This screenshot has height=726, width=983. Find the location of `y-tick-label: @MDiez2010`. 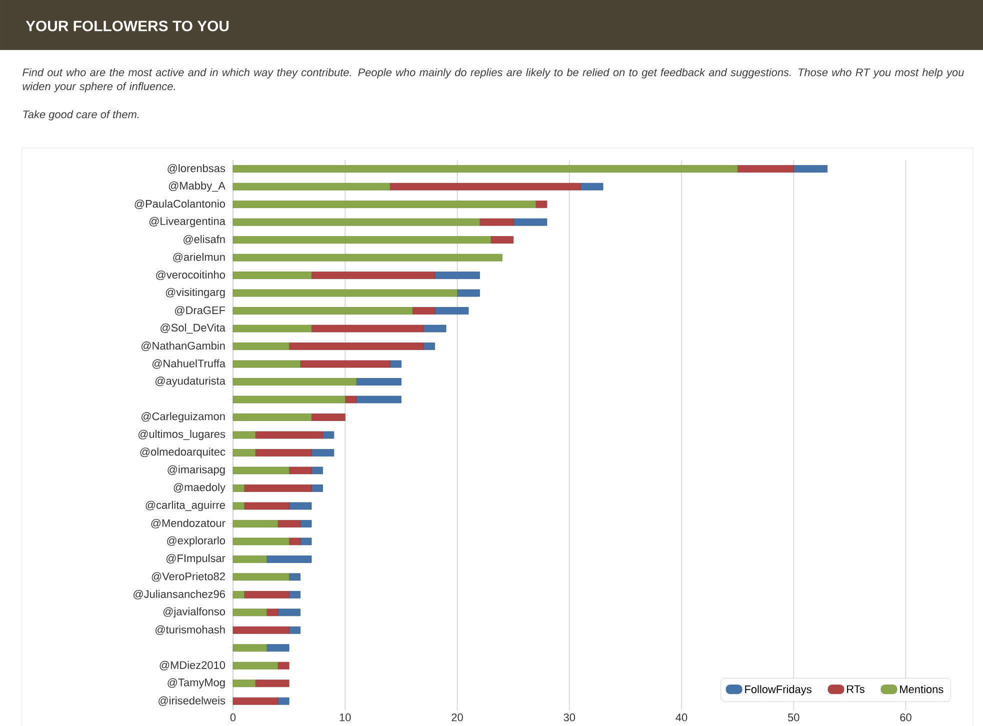

y-tick-label: @MDiez2010 is located at coordinates (193, 665).